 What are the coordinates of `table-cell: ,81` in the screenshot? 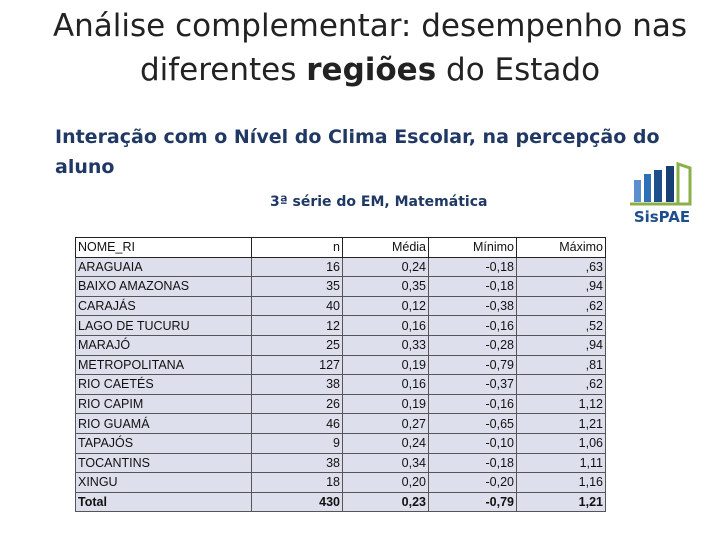 It's located at (561, 365).